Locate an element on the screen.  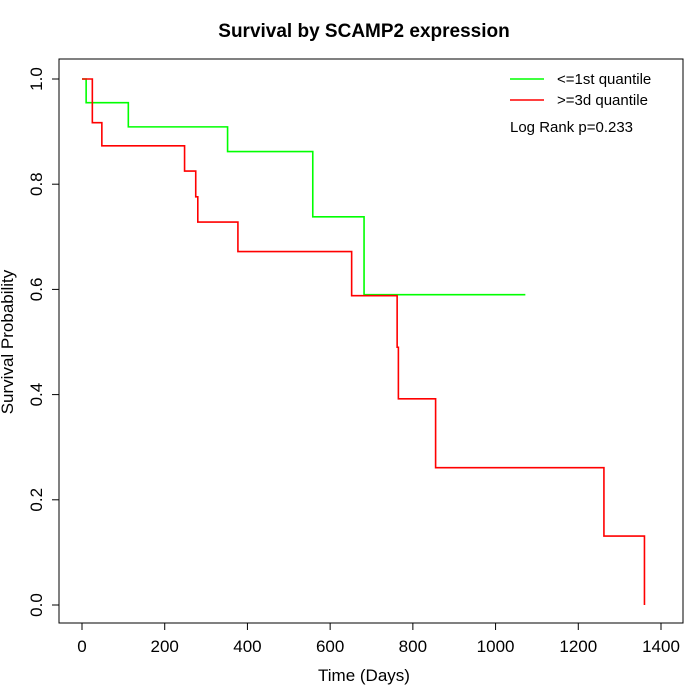
y-tick-label: 1.0 is located at coordinates (36, 79).